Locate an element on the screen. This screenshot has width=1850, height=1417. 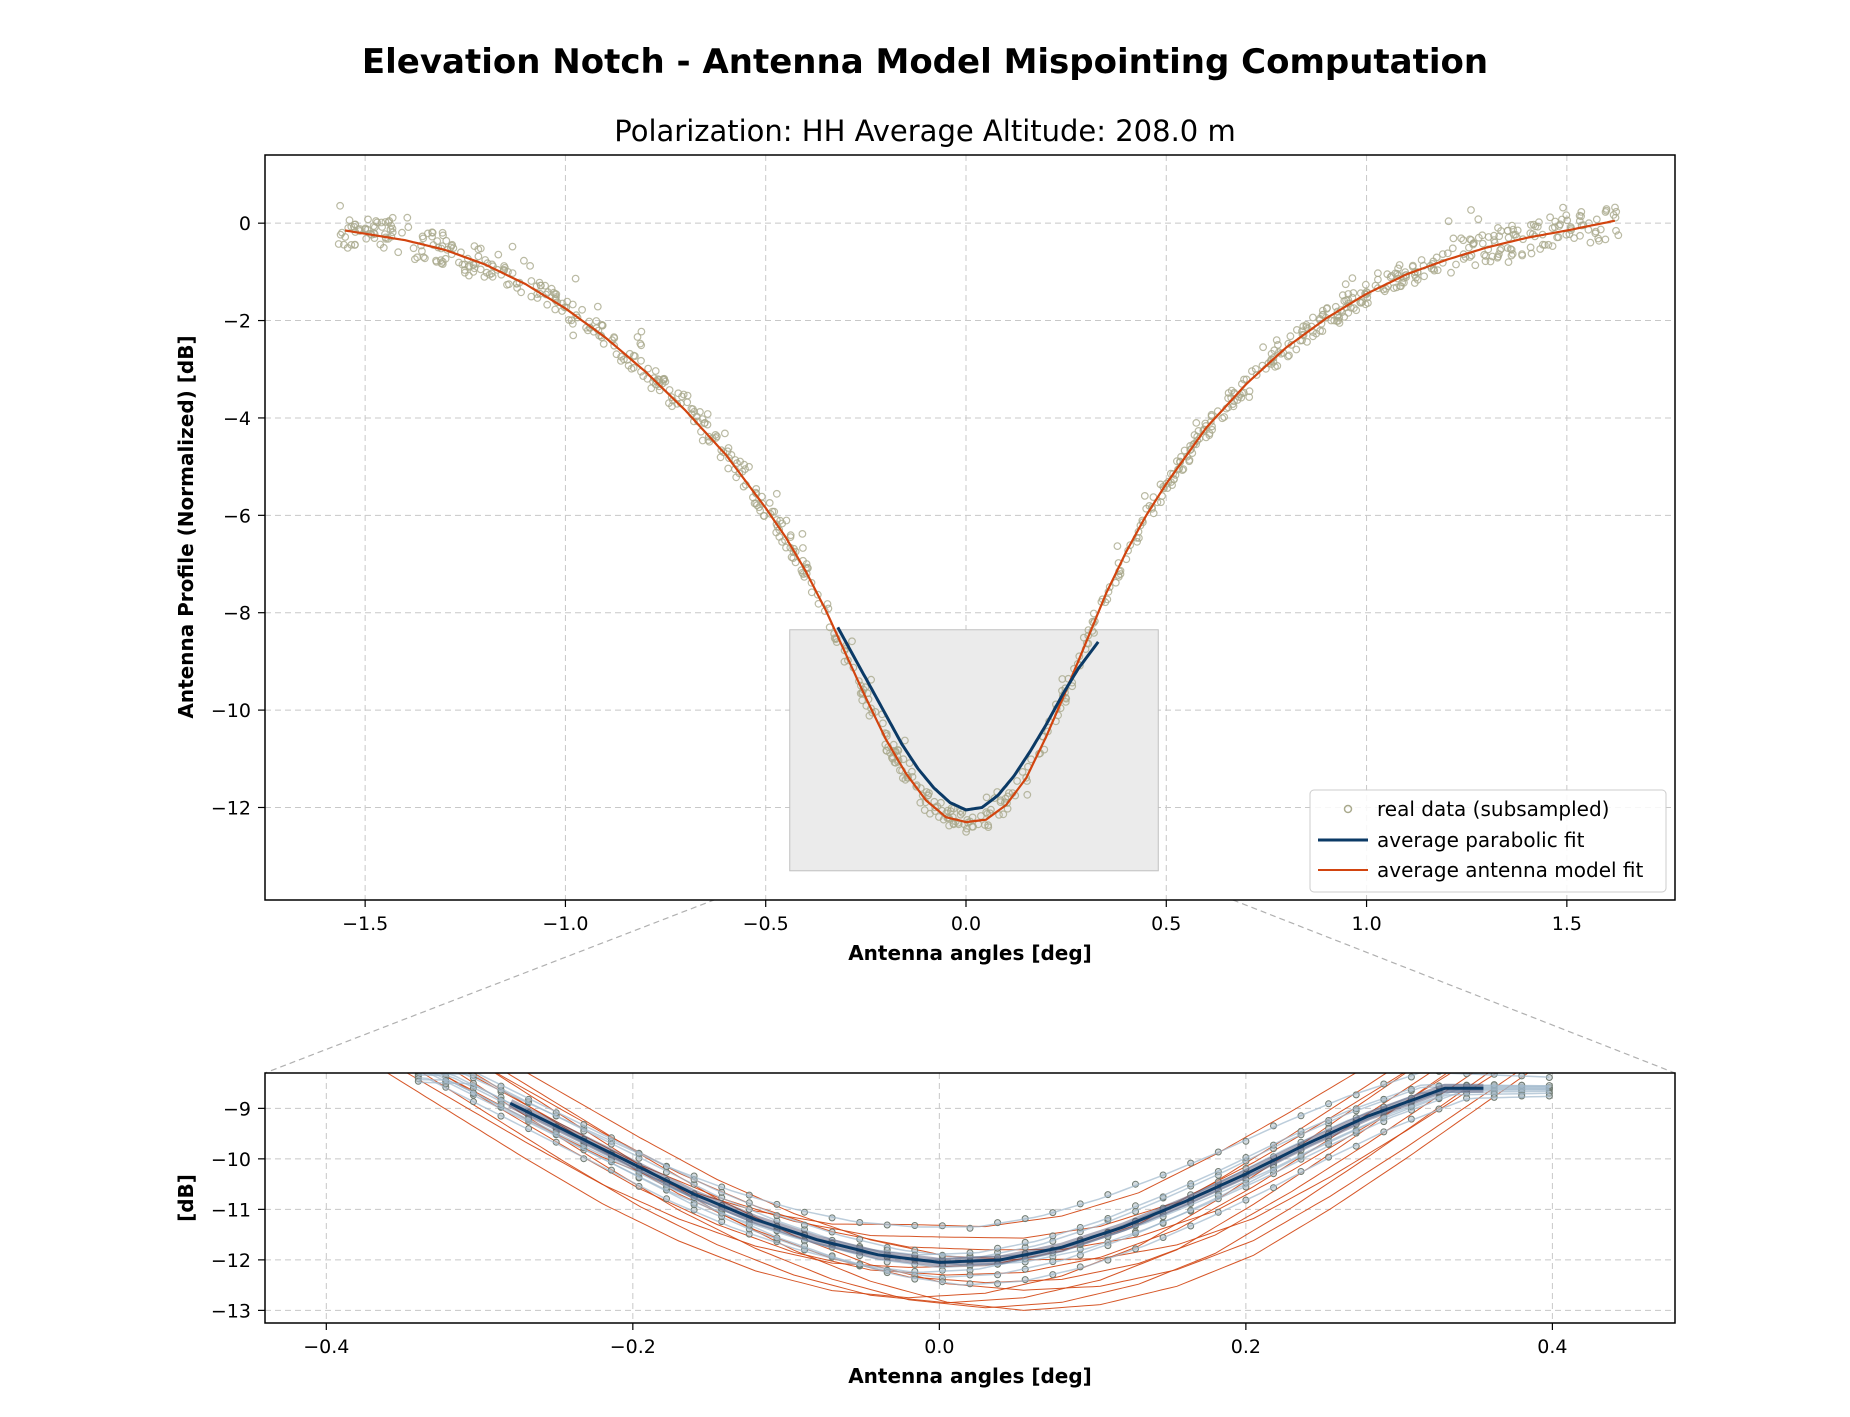
legend-frame is located at coordinates (1488, 841).